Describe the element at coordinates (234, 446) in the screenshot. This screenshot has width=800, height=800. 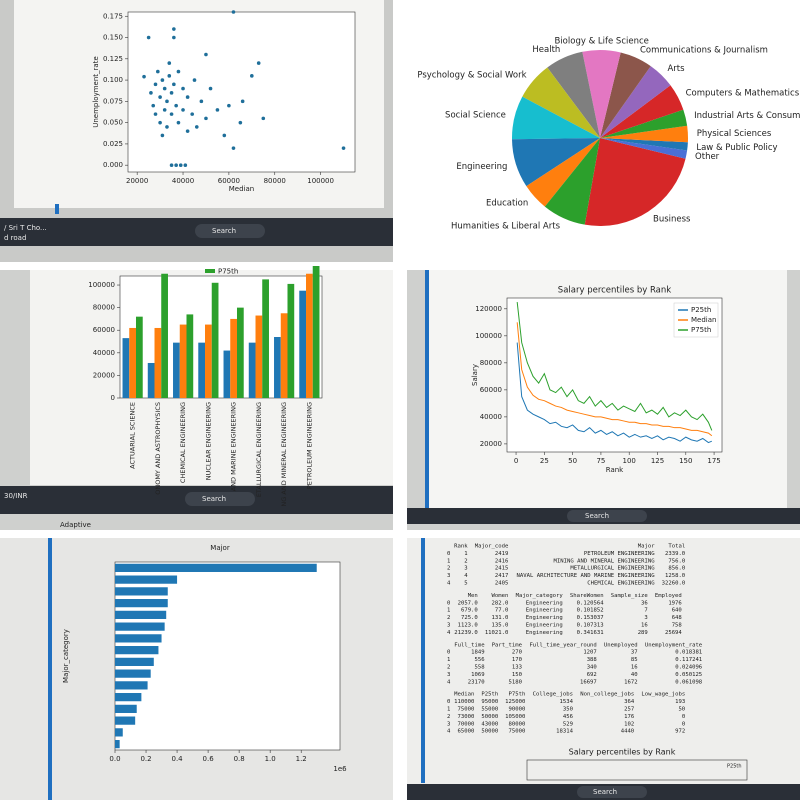
I see `x-tick-label: AND MARINE ENGINEERING` at that location.